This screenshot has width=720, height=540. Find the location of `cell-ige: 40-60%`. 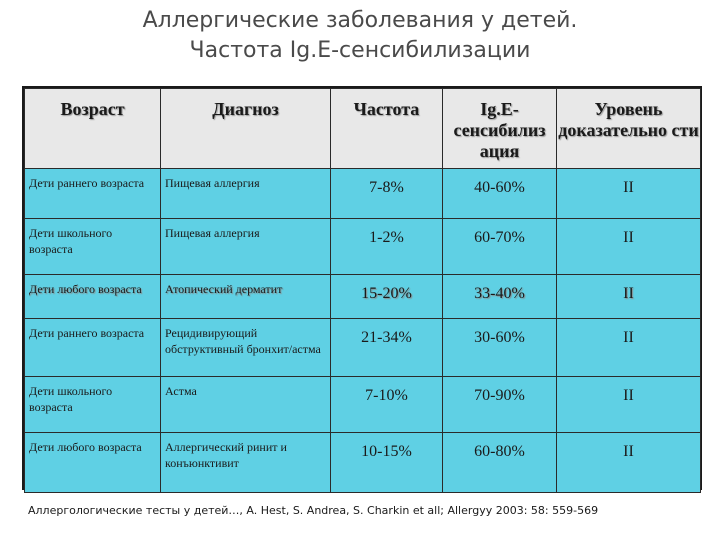

cell-ige: 40-60% is located at coordinates (499, 193).